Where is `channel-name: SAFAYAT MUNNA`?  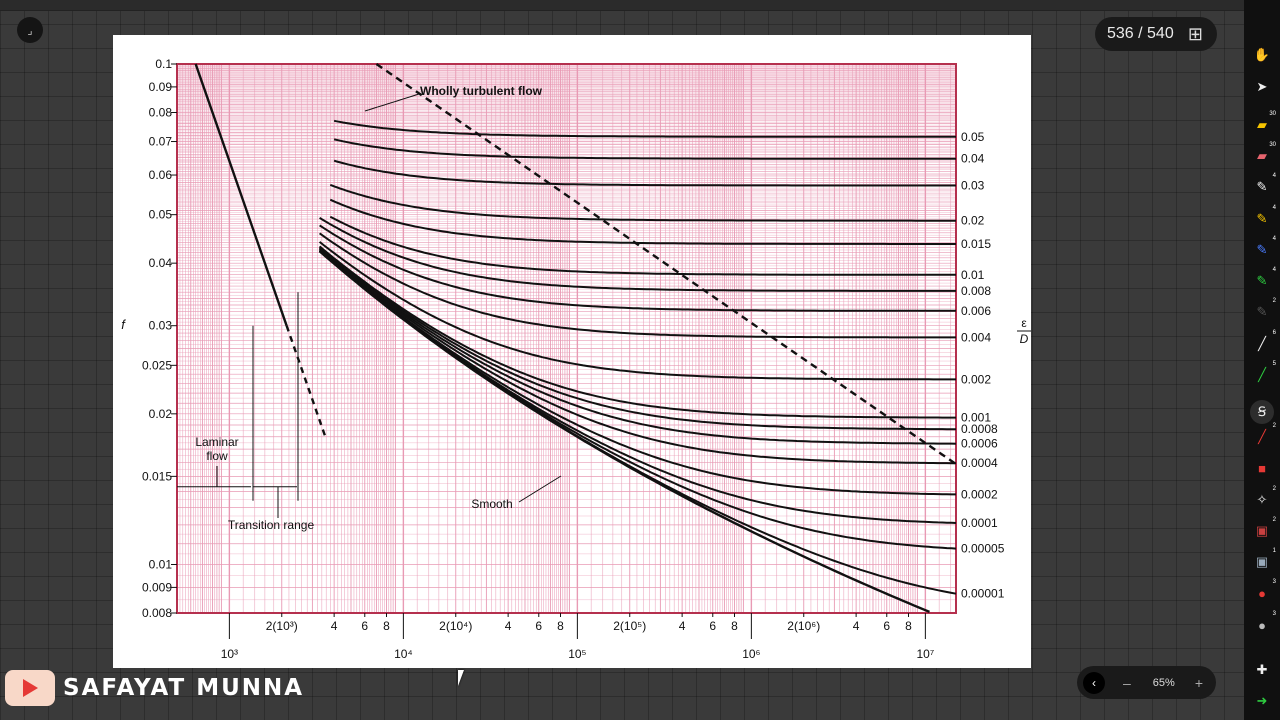 channel-name: SAFAYAT MUNNA is located at coordinates (184, 688).